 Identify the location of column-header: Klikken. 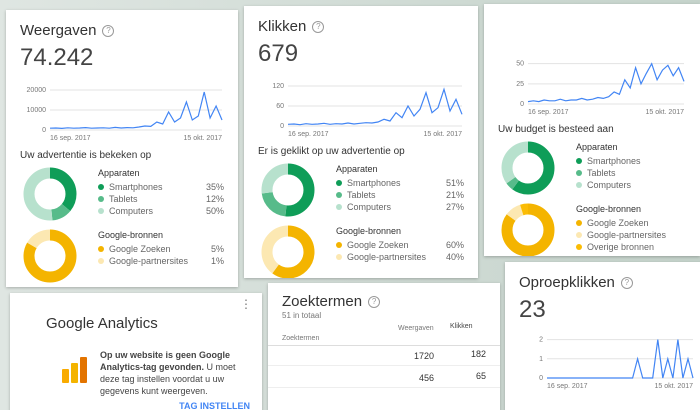
(461, 326).